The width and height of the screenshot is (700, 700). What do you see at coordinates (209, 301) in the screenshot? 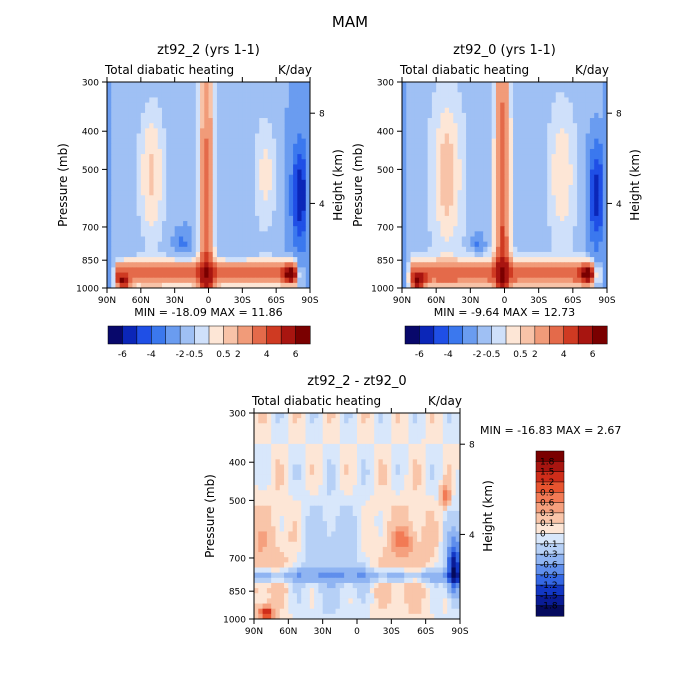
I see `x-tick-label: 0` at bounding box center [209, 301].